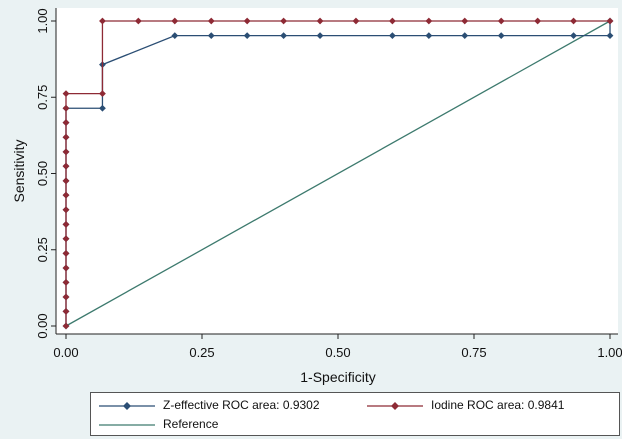 Image resolution: width=622 pixels, height=439 pixels. I want to click on y-tick-label: 0.75, so click(42, 97).